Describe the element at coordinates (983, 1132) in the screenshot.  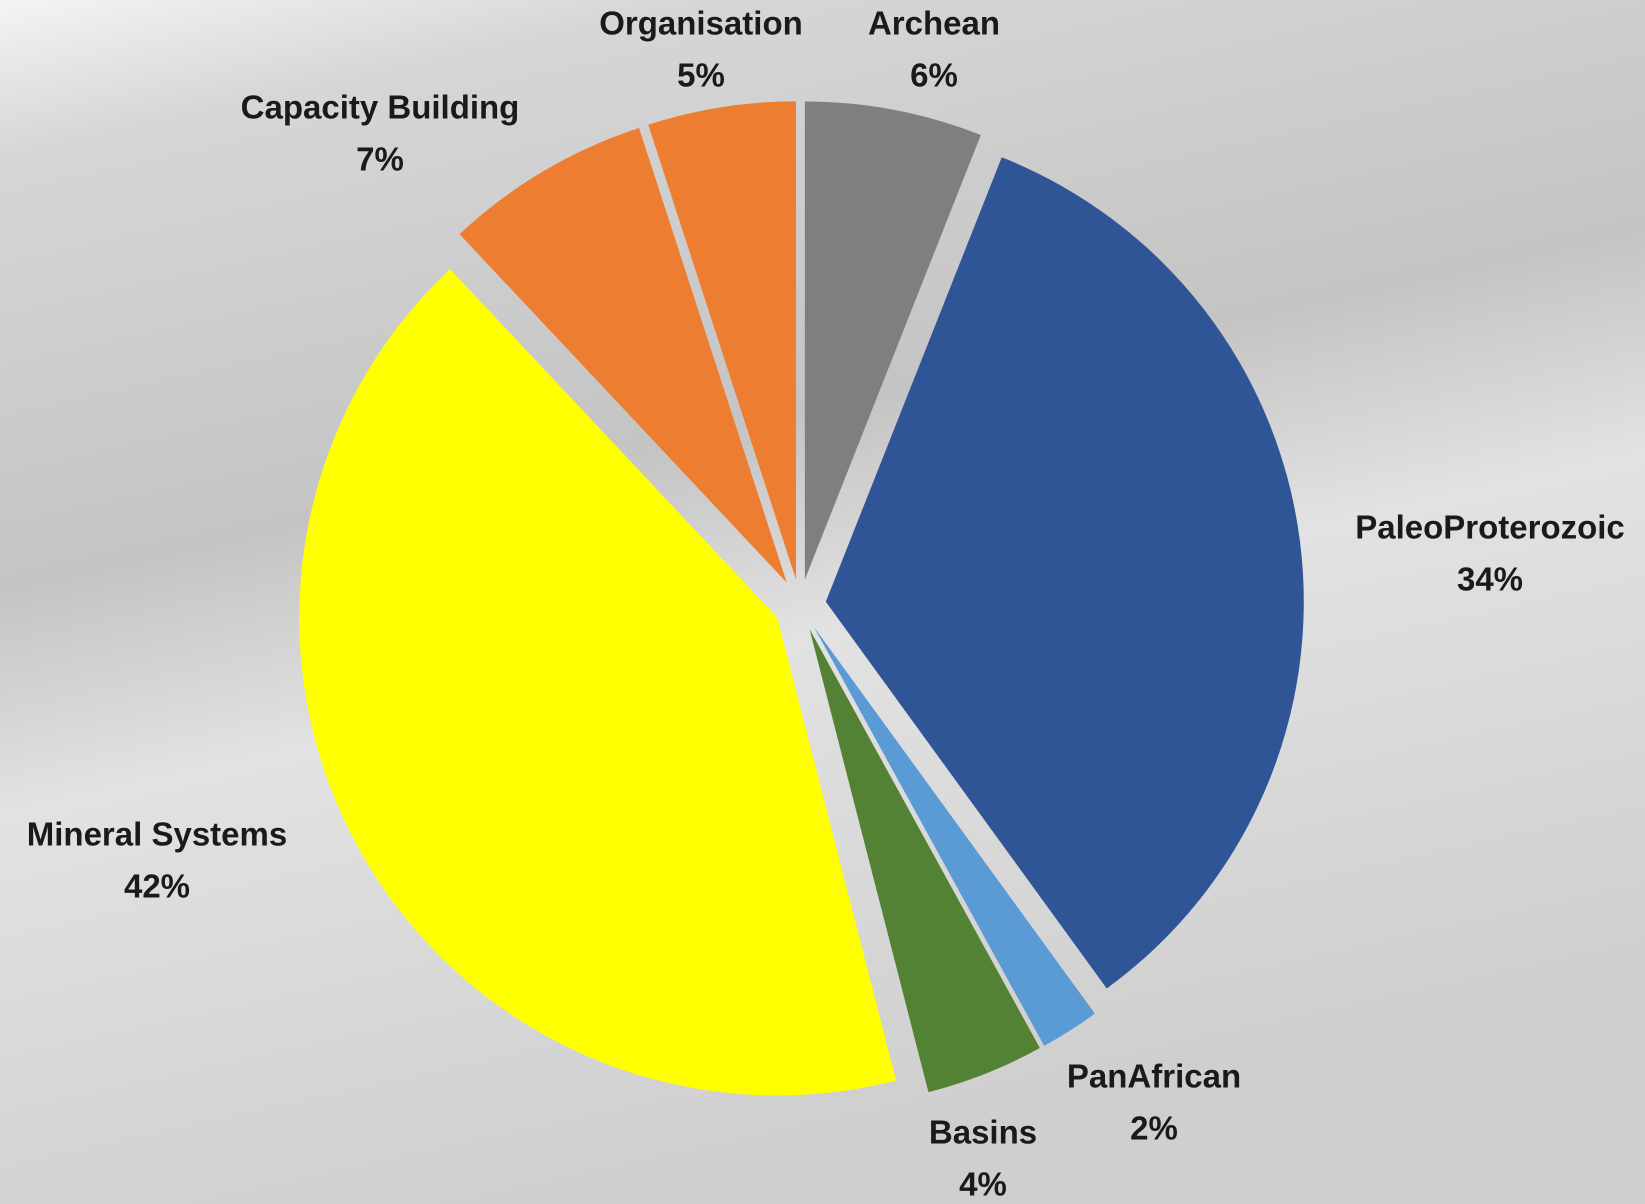
I see `slice-label: Basins` at that location.